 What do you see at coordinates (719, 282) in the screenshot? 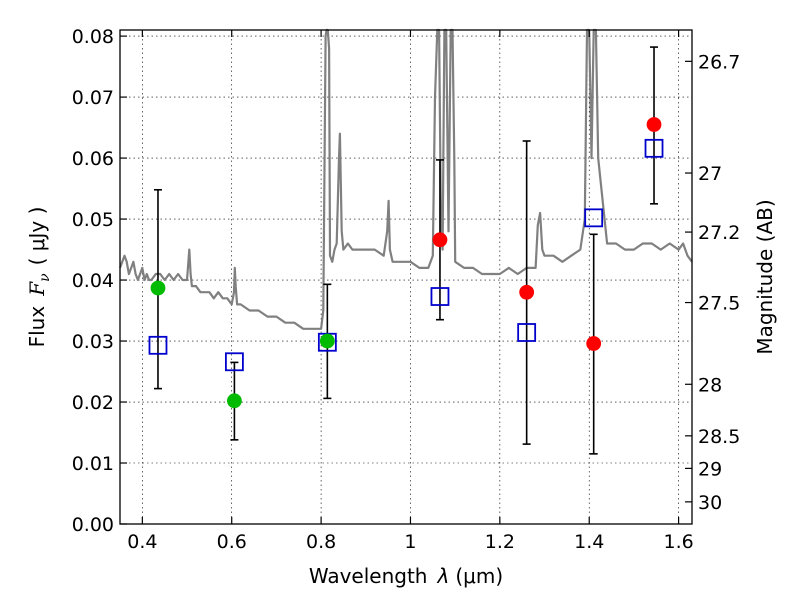
I see `y2-tick-labels: 26.7 27 27.2 27.5 28 28.5 29 30` at bounding box center [719, 282].